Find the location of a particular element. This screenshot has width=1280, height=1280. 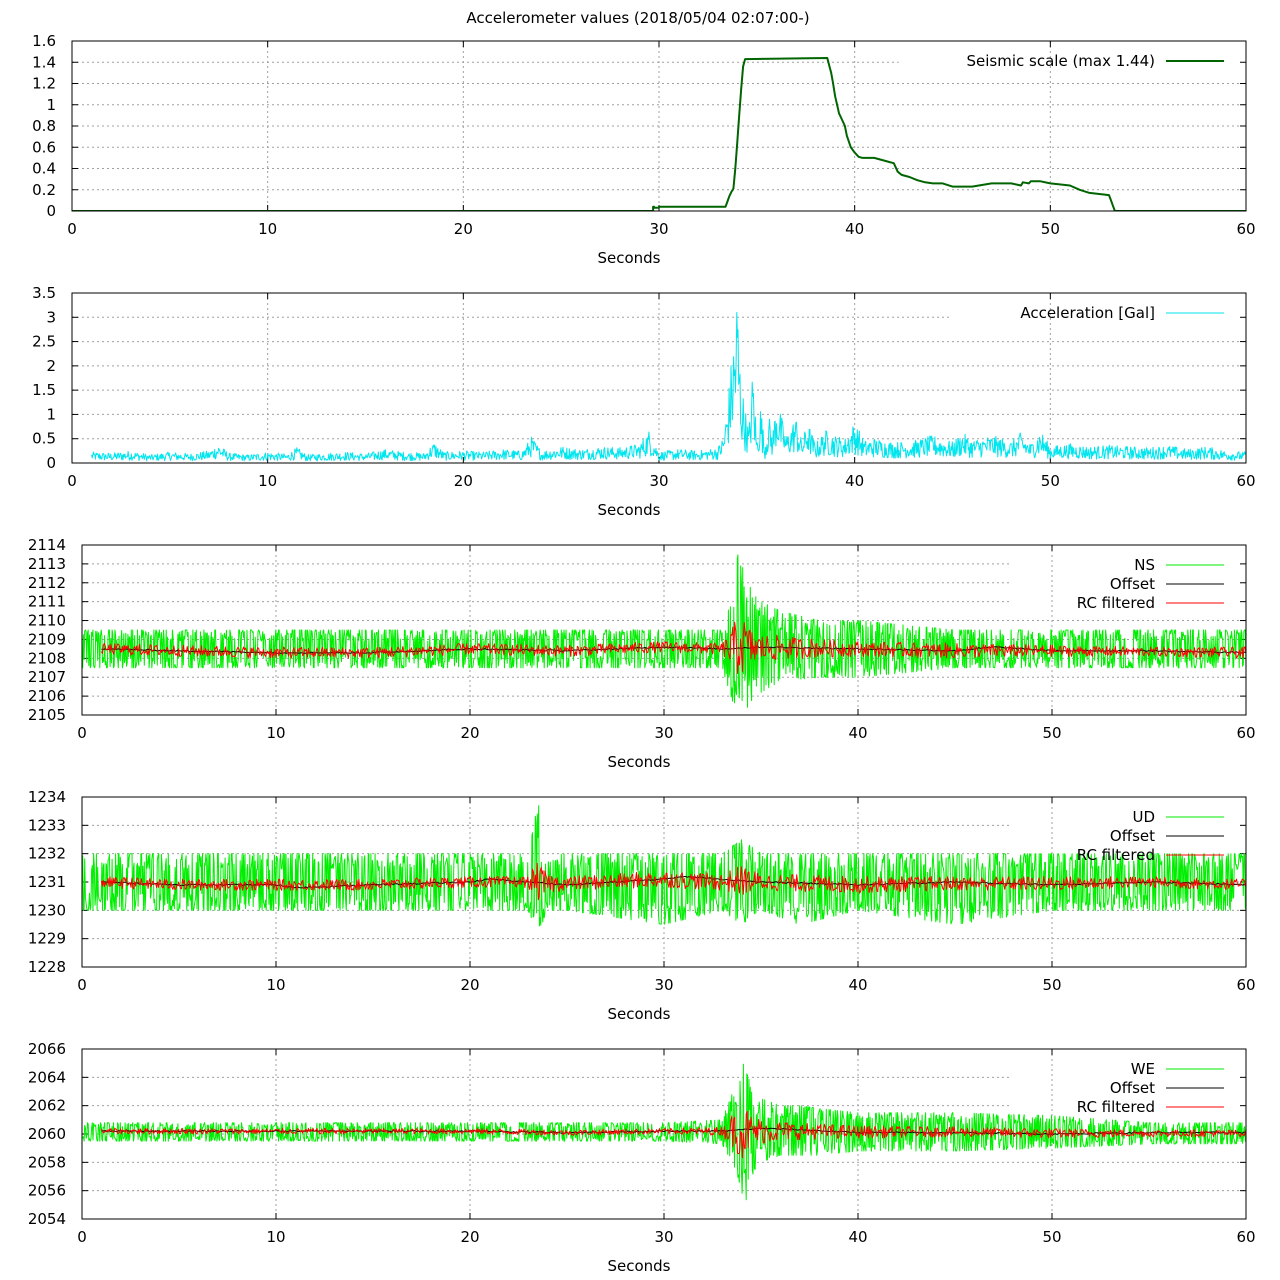

ytick-label: 0.5 is located at coordinates (44, 439).